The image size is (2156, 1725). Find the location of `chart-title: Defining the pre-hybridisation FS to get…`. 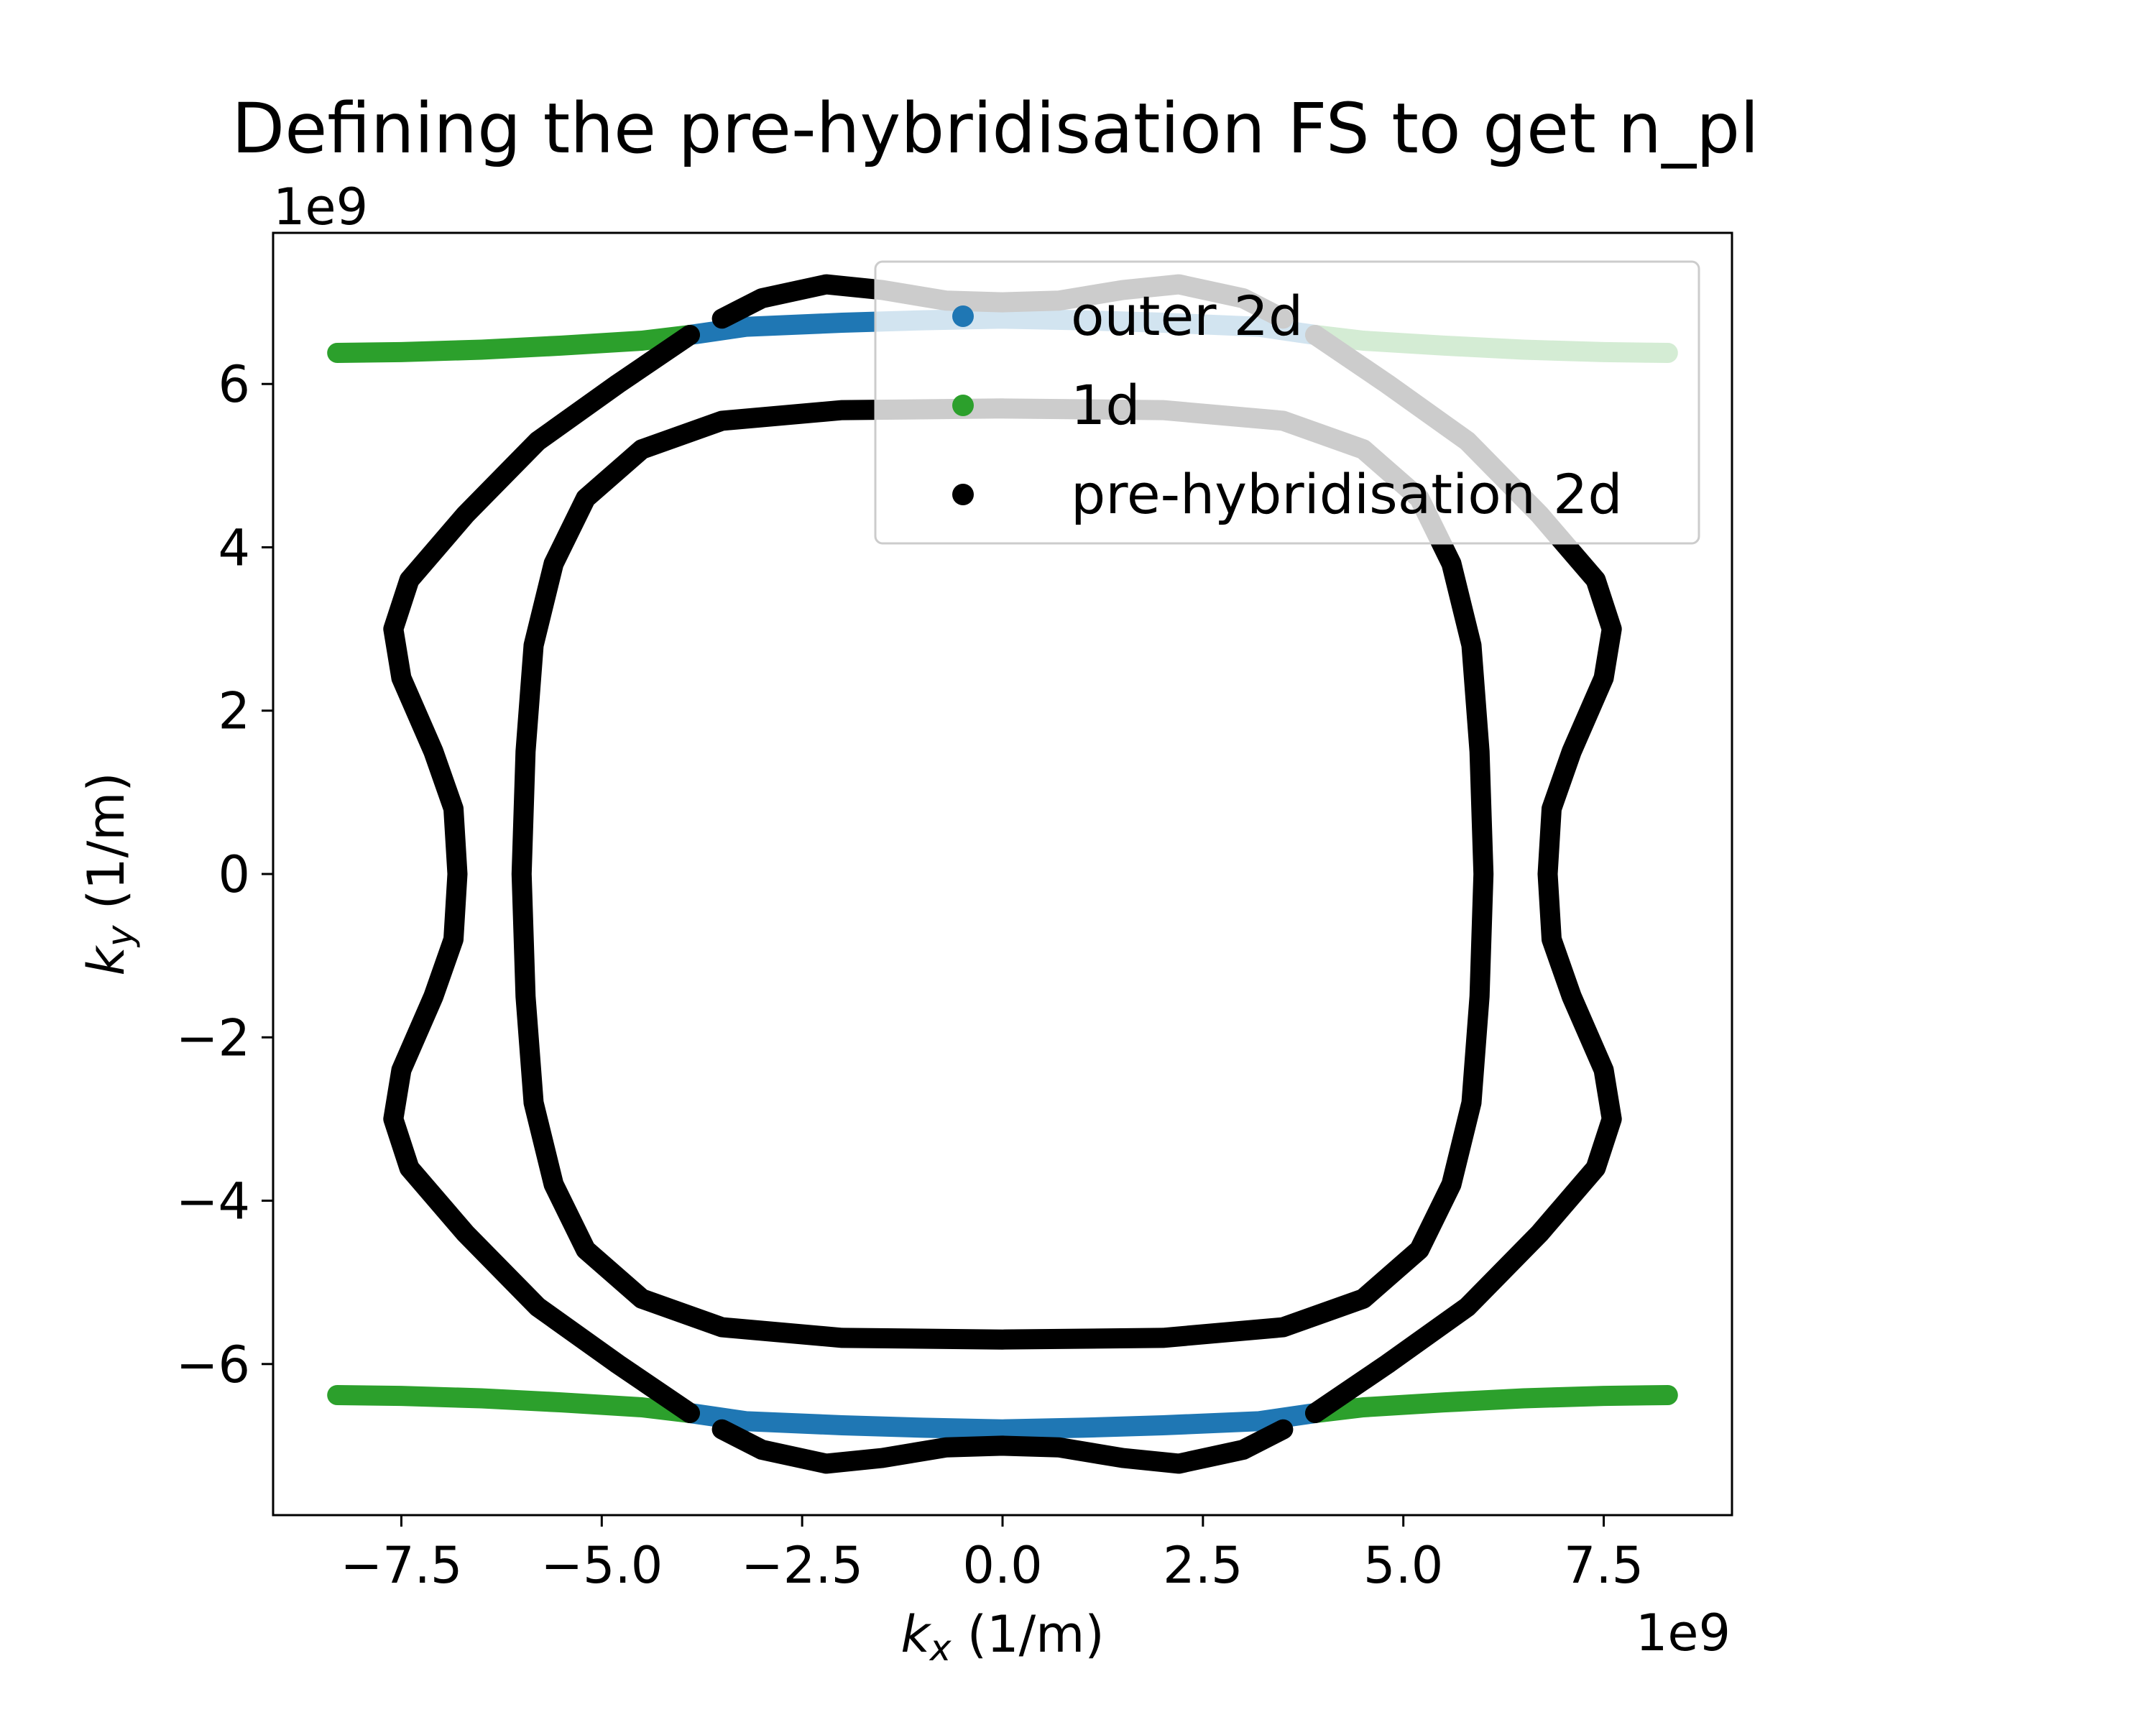

chart-title: Defining the pre-hybridisation FS to get… is located at coordinates (995, 128).